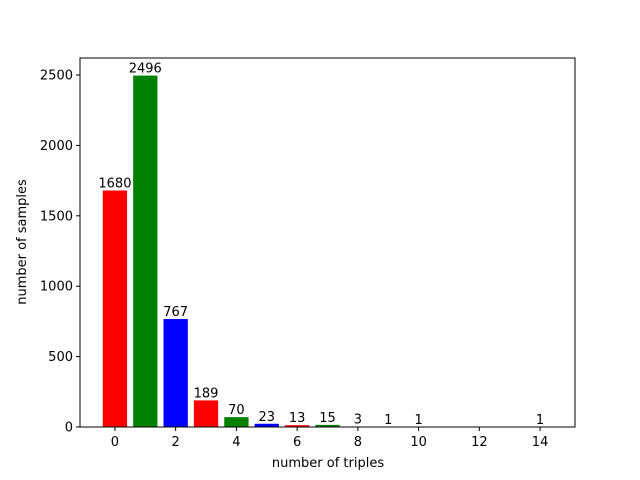 The width and height of the screenshot is (640, 480). I want to click on x-tick-label: 12, so click(479, 442).